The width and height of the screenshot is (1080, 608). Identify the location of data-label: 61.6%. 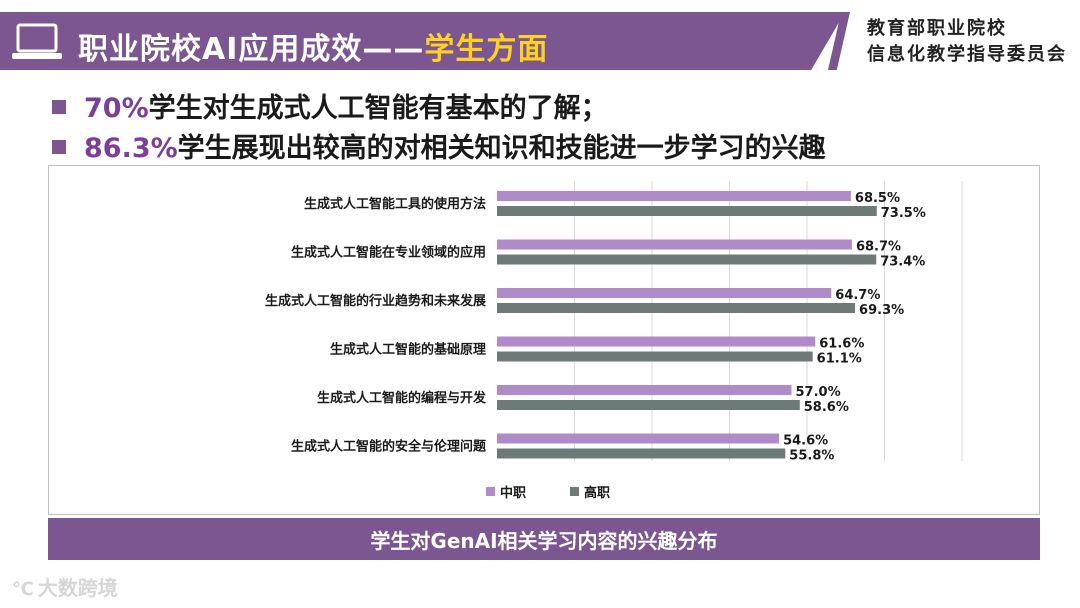
(841, 344).